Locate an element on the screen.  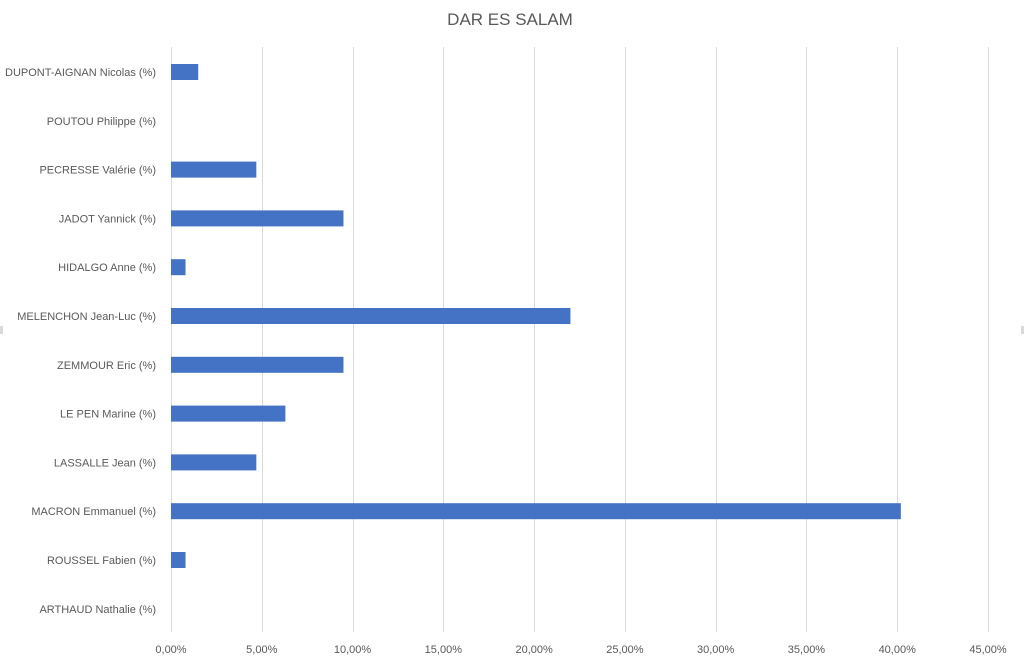
x-tick-label: 0,00% is located at coordinates (170, 650).